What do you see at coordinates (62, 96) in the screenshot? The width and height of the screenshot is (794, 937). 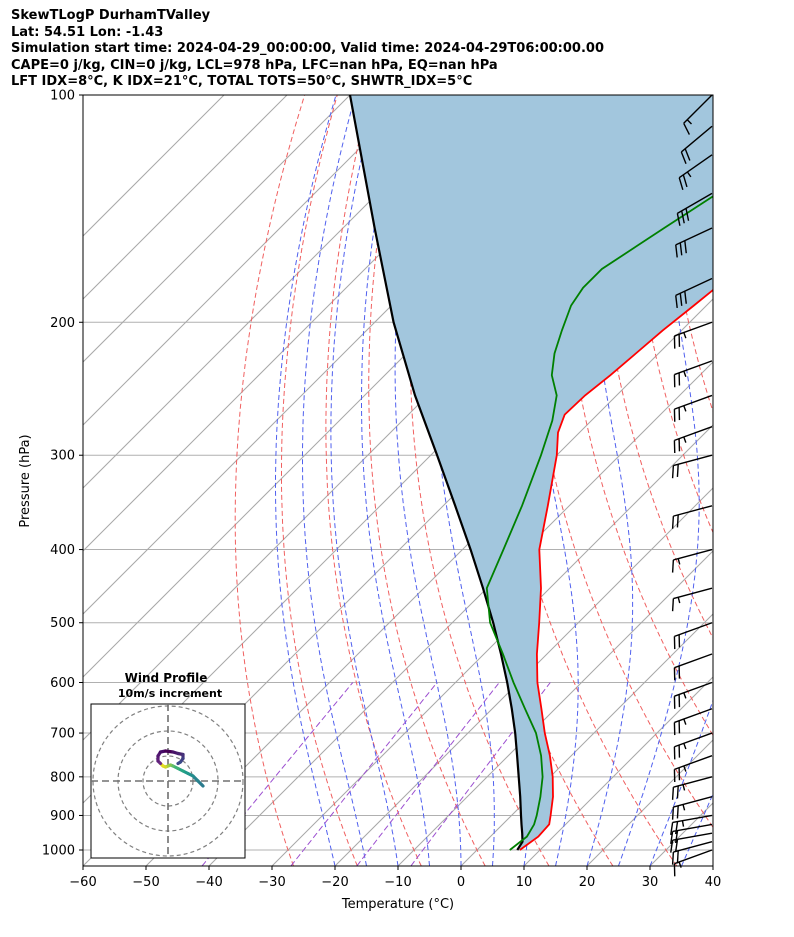 I see `y-tick-label: 100` at bounding box center [62, 96].